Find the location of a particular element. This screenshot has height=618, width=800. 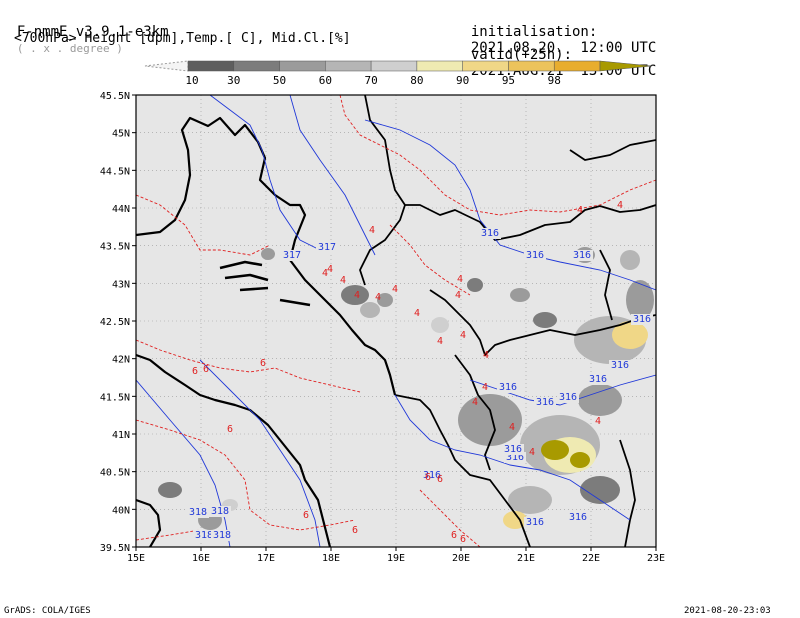

init-time: initialisation: 2021.08.20. 12:00 UTC is located at coordinates (555, 32).